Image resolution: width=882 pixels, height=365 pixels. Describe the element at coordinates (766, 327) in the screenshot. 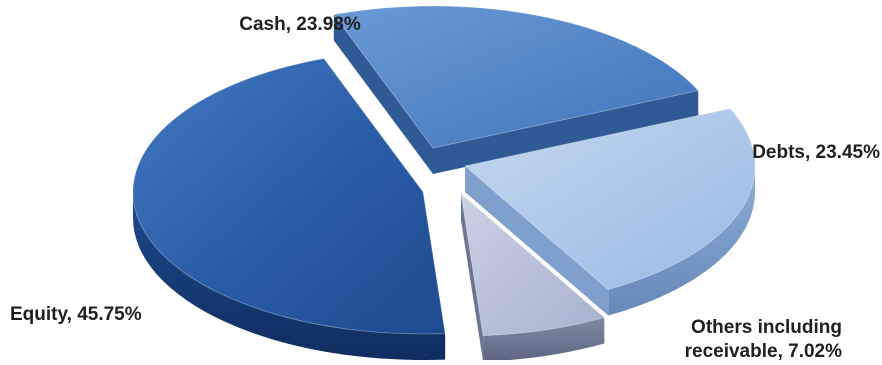

I see `label-others-including-receivable-line-0: Others including` at that location.